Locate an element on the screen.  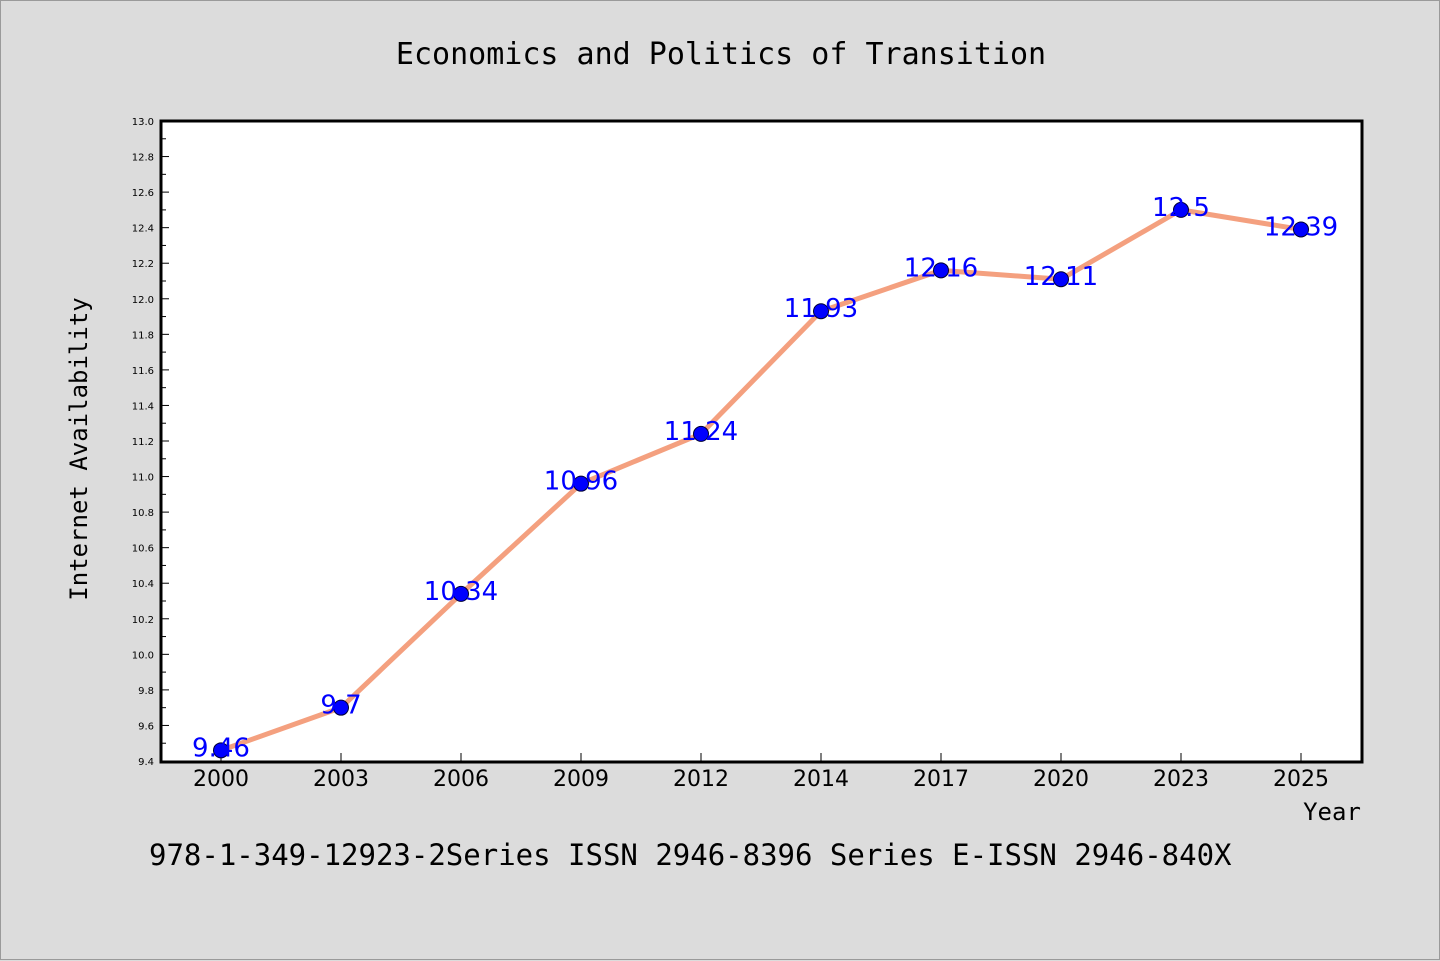
y-tick-label: 10.2 is located at coordinates (143, 620).